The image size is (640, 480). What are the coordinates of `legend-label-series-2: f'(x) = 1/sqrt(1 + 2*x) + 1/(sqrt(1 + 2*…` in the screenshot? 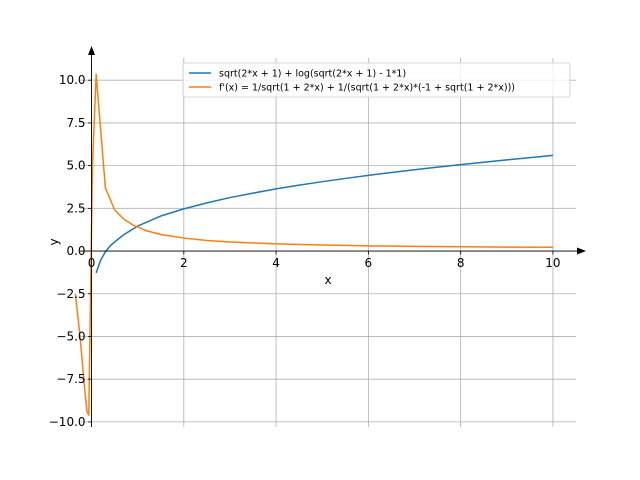 It's located at (367, 88).